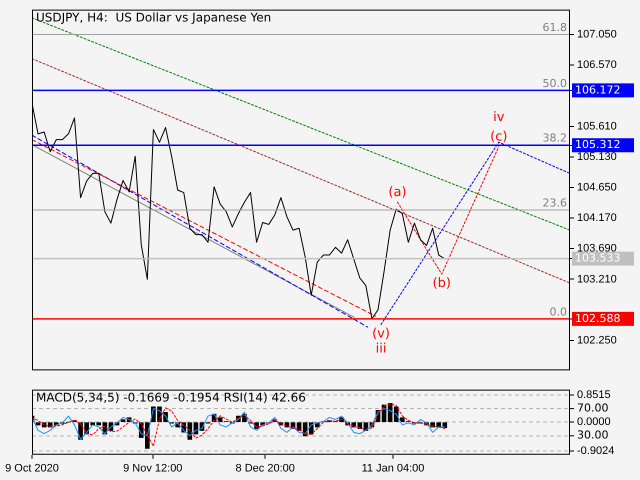  I want to click on annotation: 50.0, so click(554, 83).